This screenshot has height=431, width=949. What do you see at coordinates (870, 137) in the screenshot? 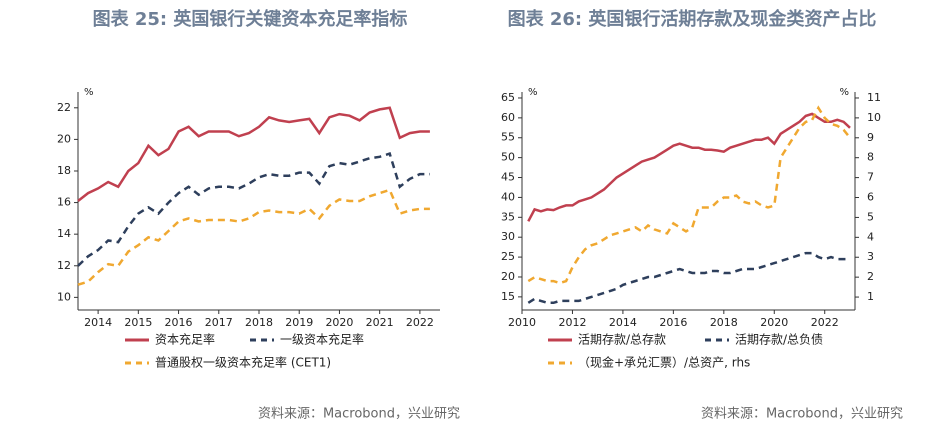
I see `y2-tick-label: 9` at bounding box center [870, 137].